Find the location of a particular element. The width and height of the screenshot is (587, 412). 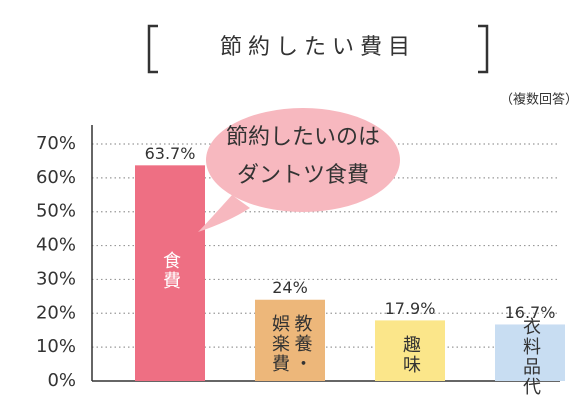

value-label: 24% is located at coordinates (290, 287).